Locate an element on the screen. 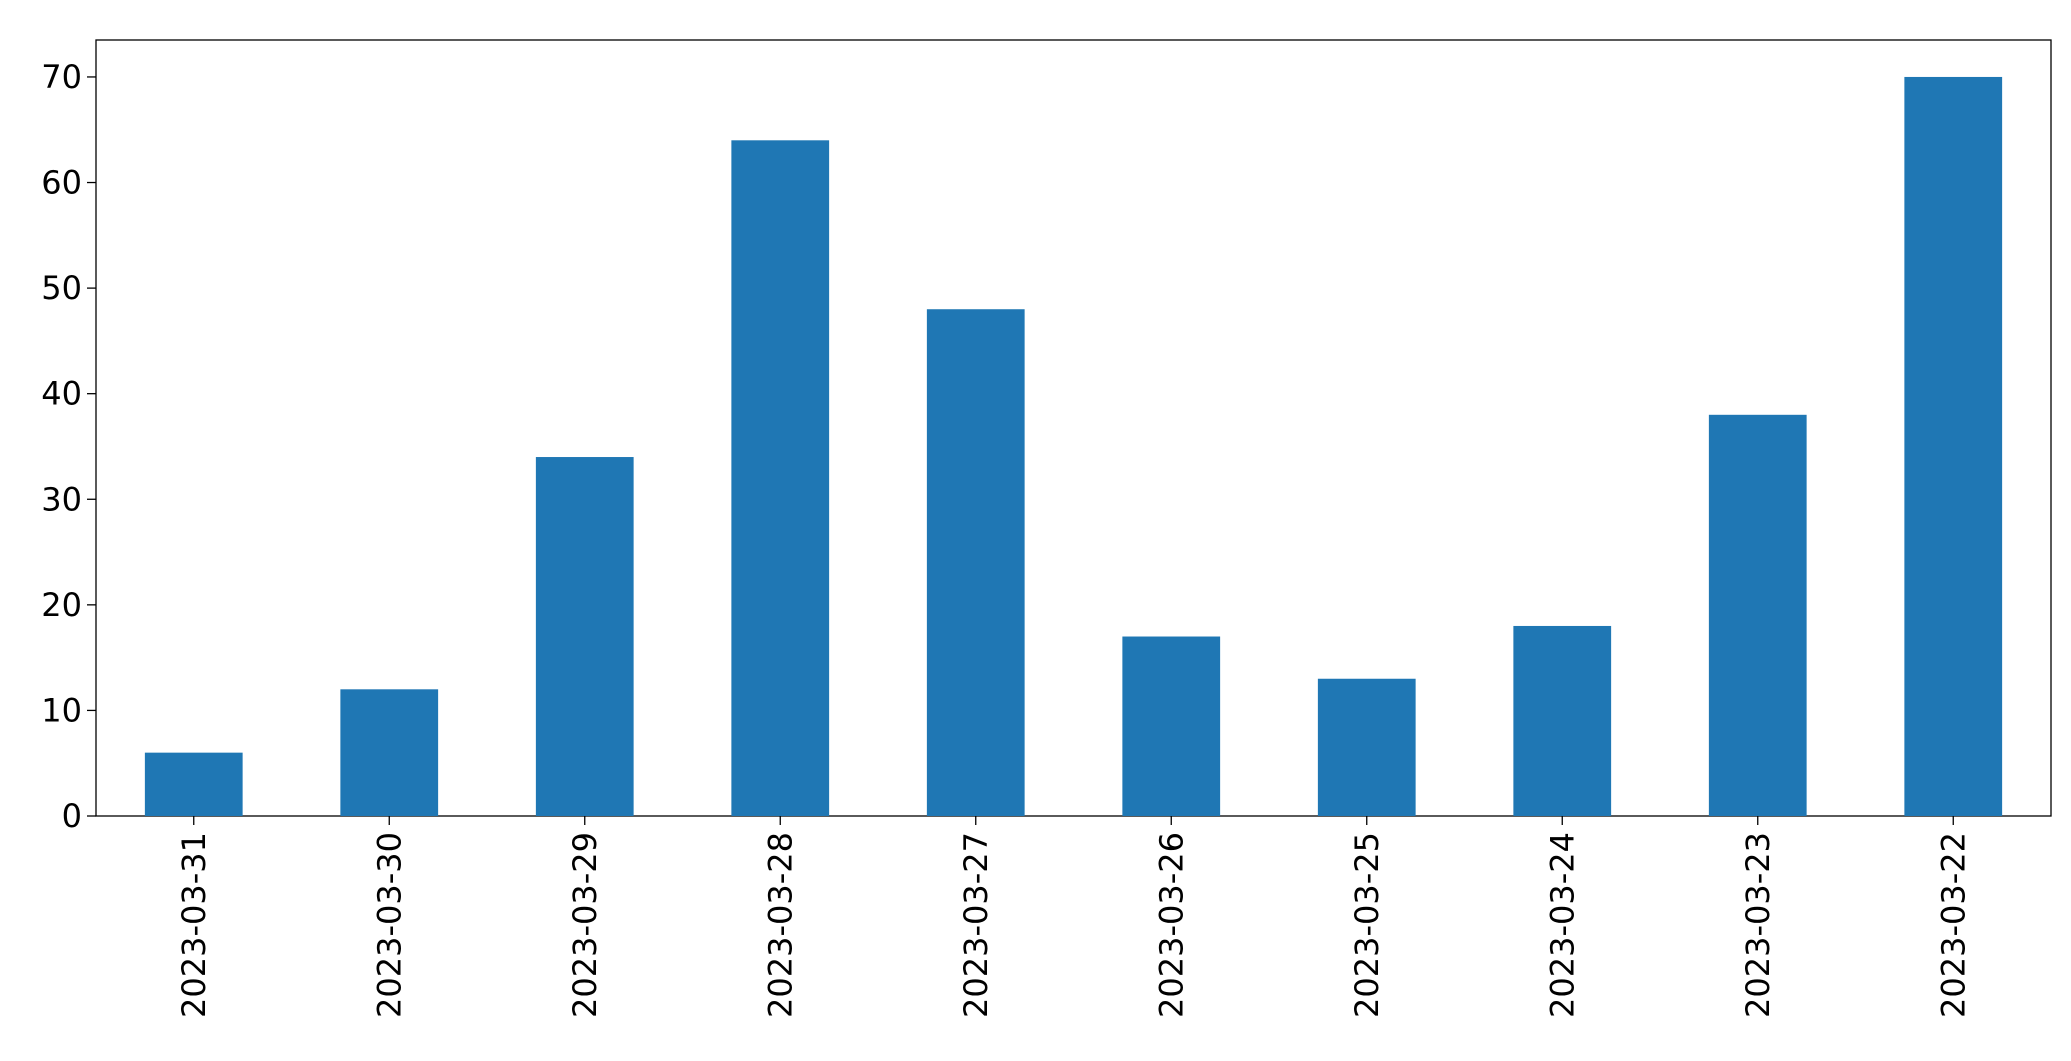 Image resolution: width=2071 pixels, height=1061 pixels. x-tick-label: 2023-03-31 is located at coordinates (194, 925).